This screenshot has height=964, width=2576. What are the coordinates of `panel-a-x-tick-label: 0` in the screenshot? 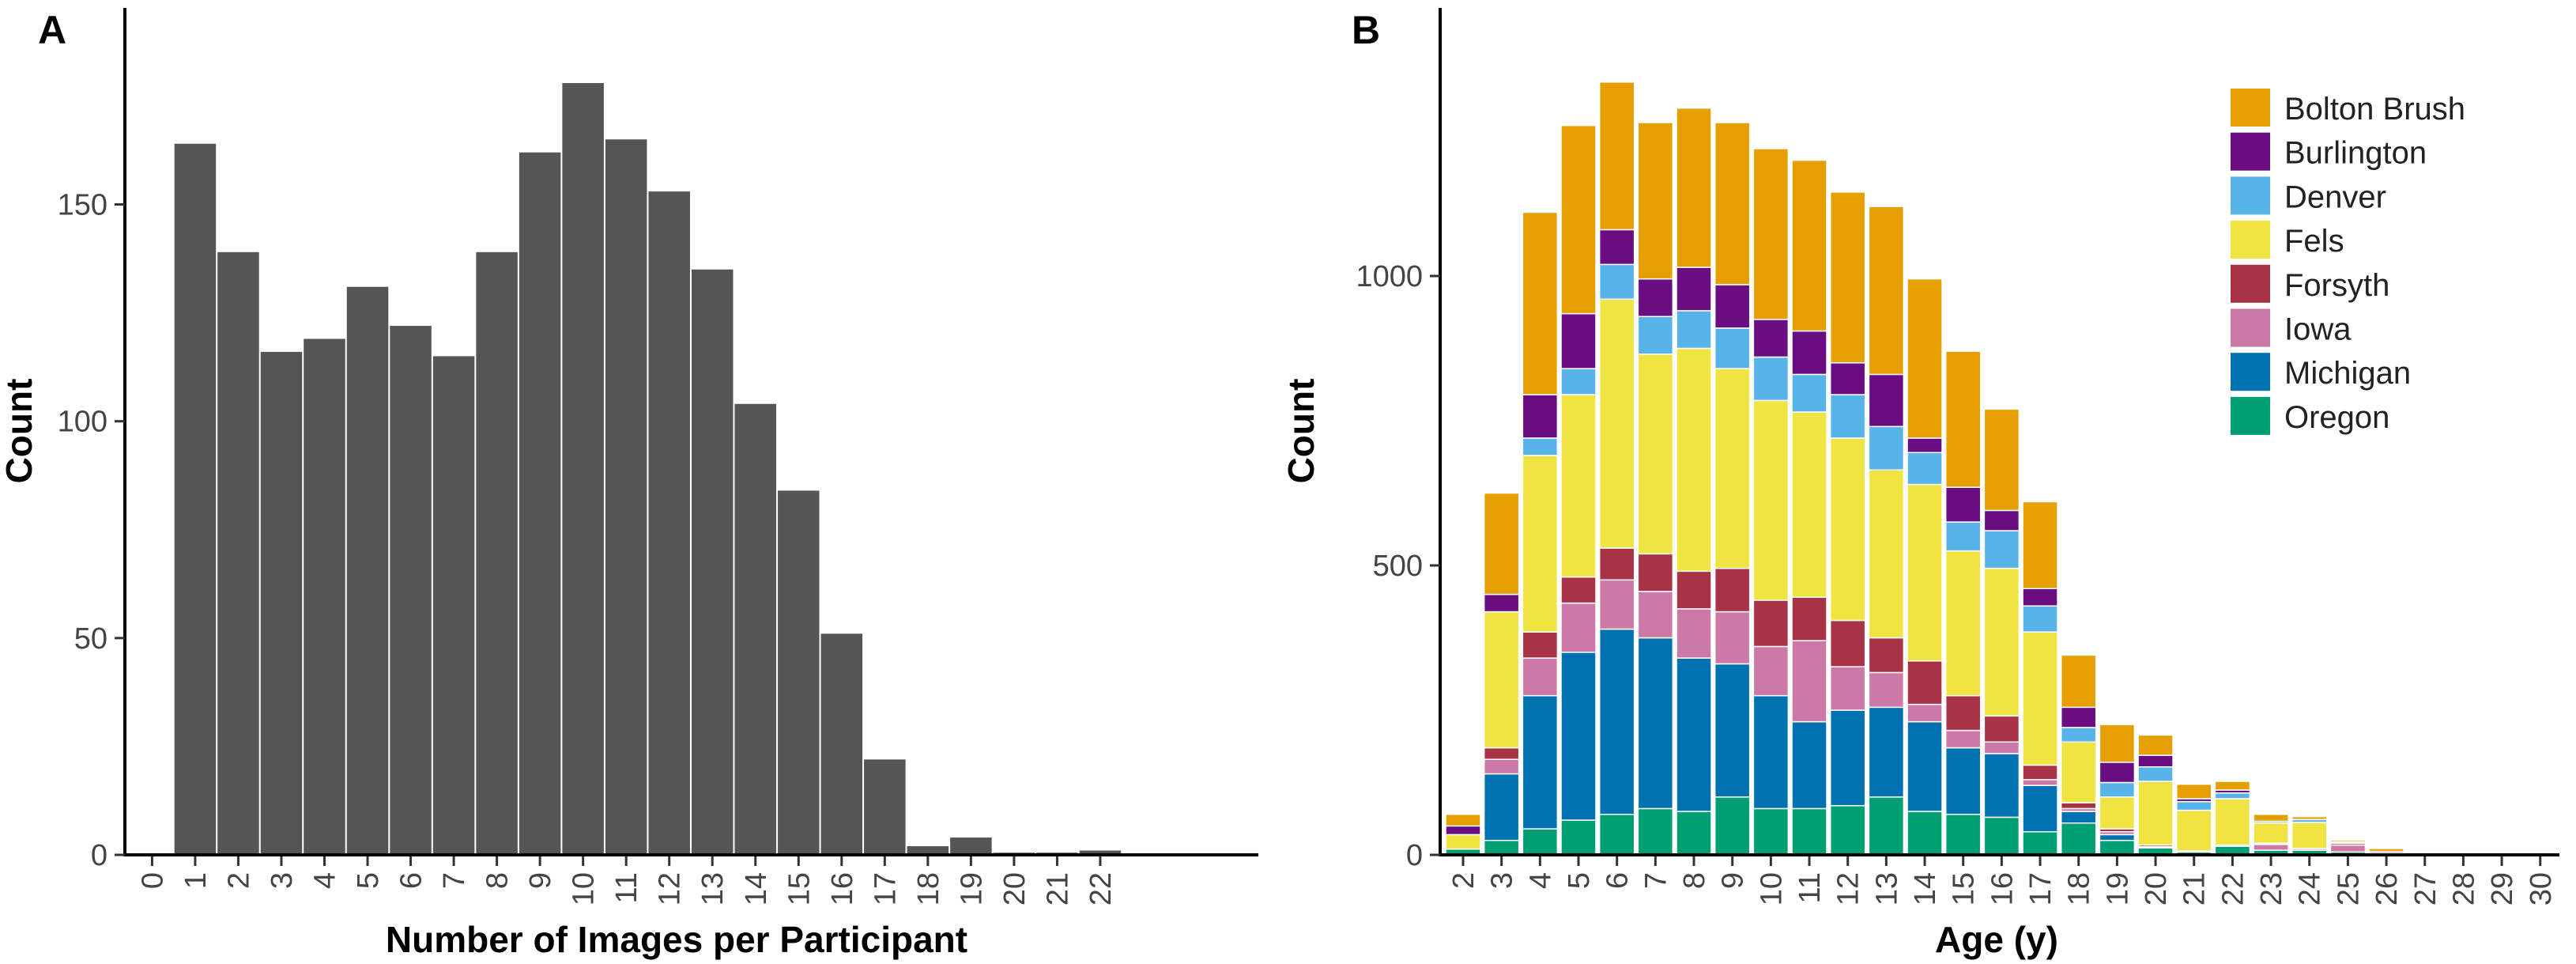 It's located at (152, 880).